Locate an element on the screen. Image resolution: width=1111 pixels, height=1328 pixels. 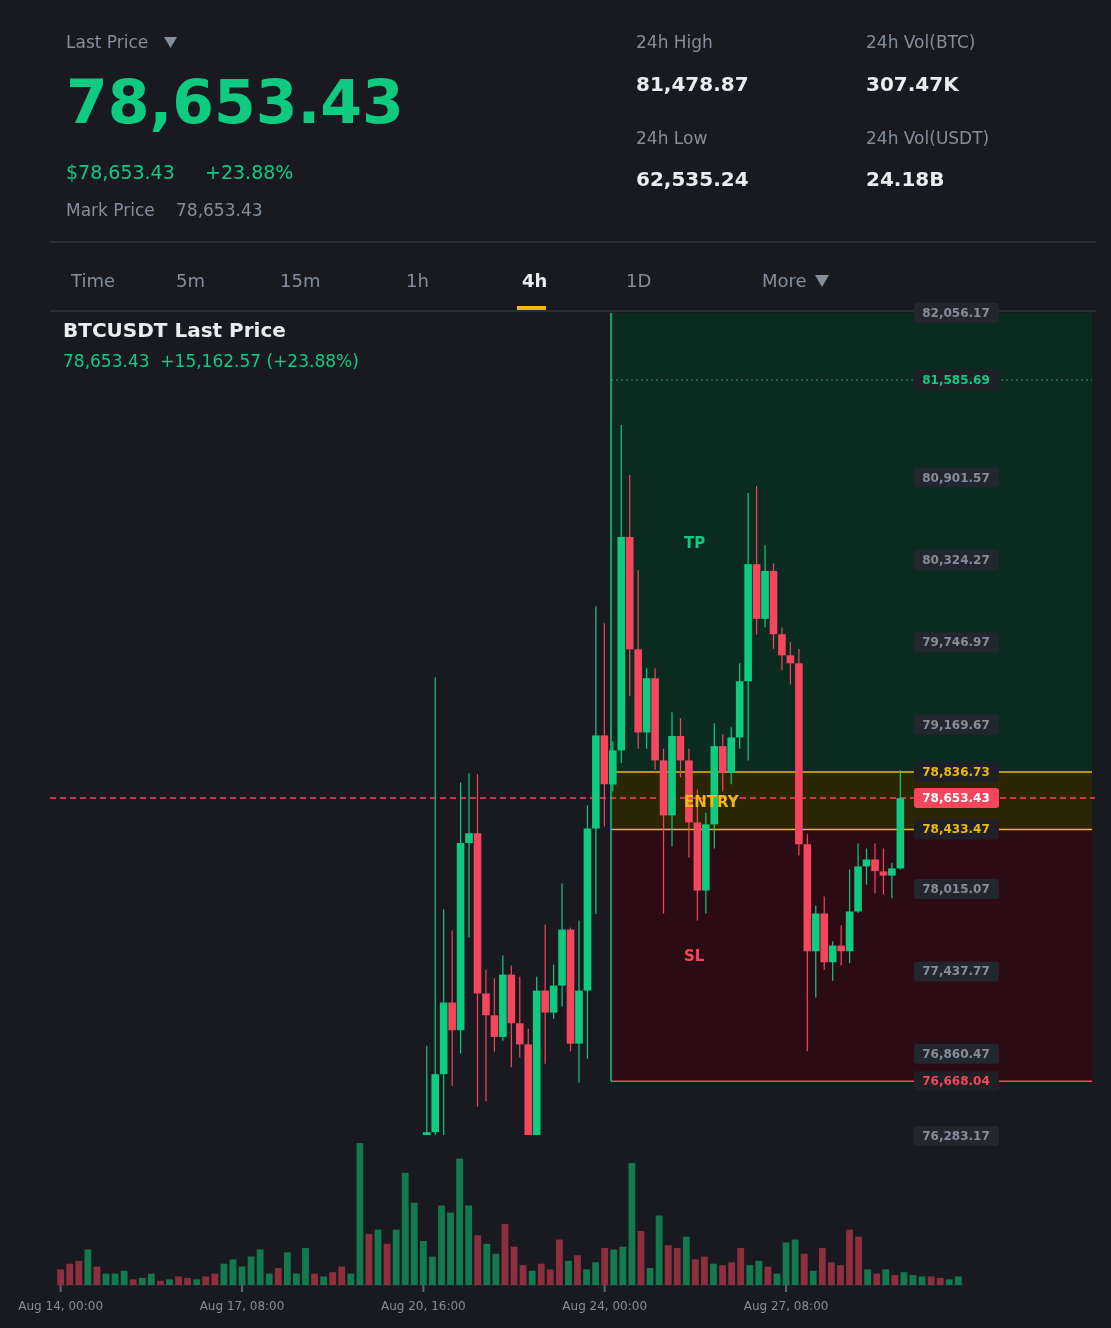
x-tick-label: Aug 14, 00:00 is located at coordinates (61, 1306).